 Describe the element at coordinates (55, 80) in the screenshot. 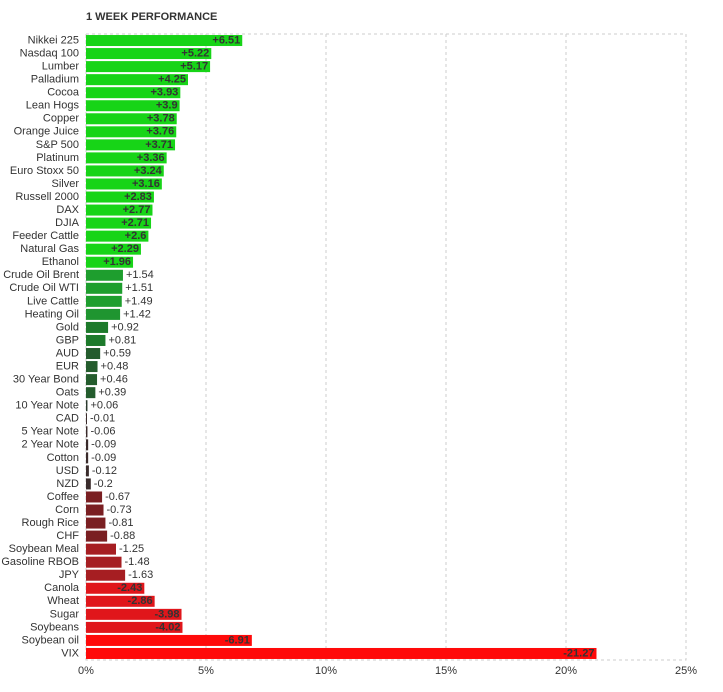

I see `y-tick-label: Palladium` at that location.